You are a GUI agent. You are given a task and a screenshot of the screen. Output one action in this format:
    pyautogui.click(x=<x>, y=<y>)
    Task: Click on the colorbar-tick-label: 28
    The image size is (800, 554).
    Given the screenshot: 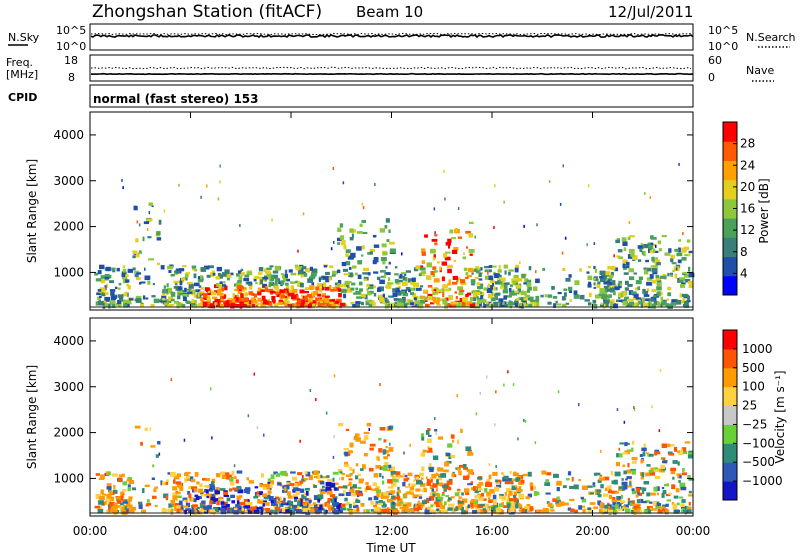 What is the action you would take?
    pyautogui.click(x=747, y=144)
    